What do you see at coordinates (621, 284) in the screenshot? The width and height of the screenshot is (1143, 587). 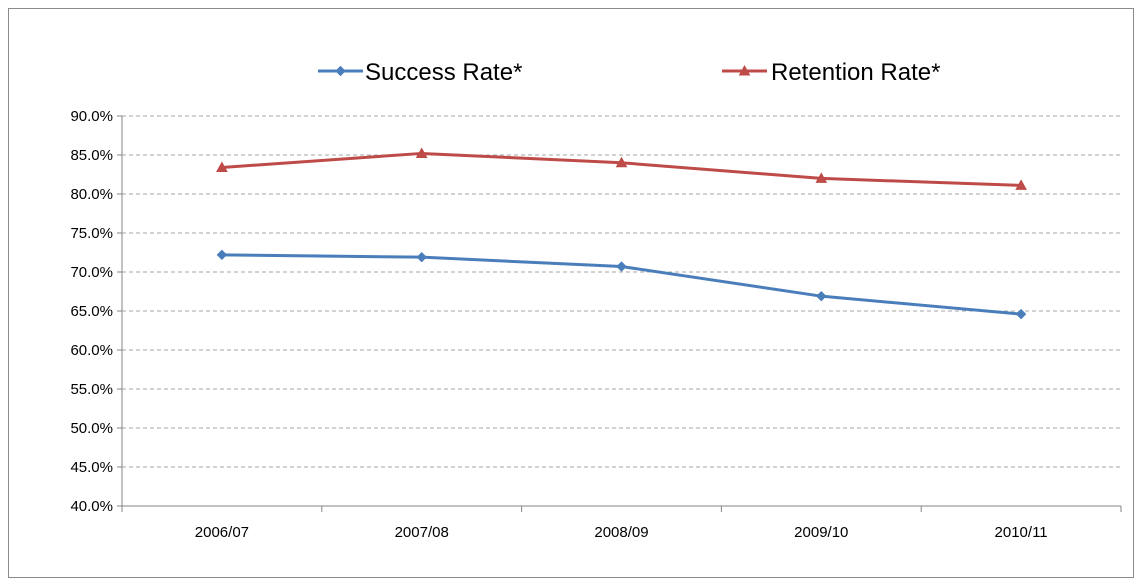 I see `series-success-rate` at bounding box center [621, 284].